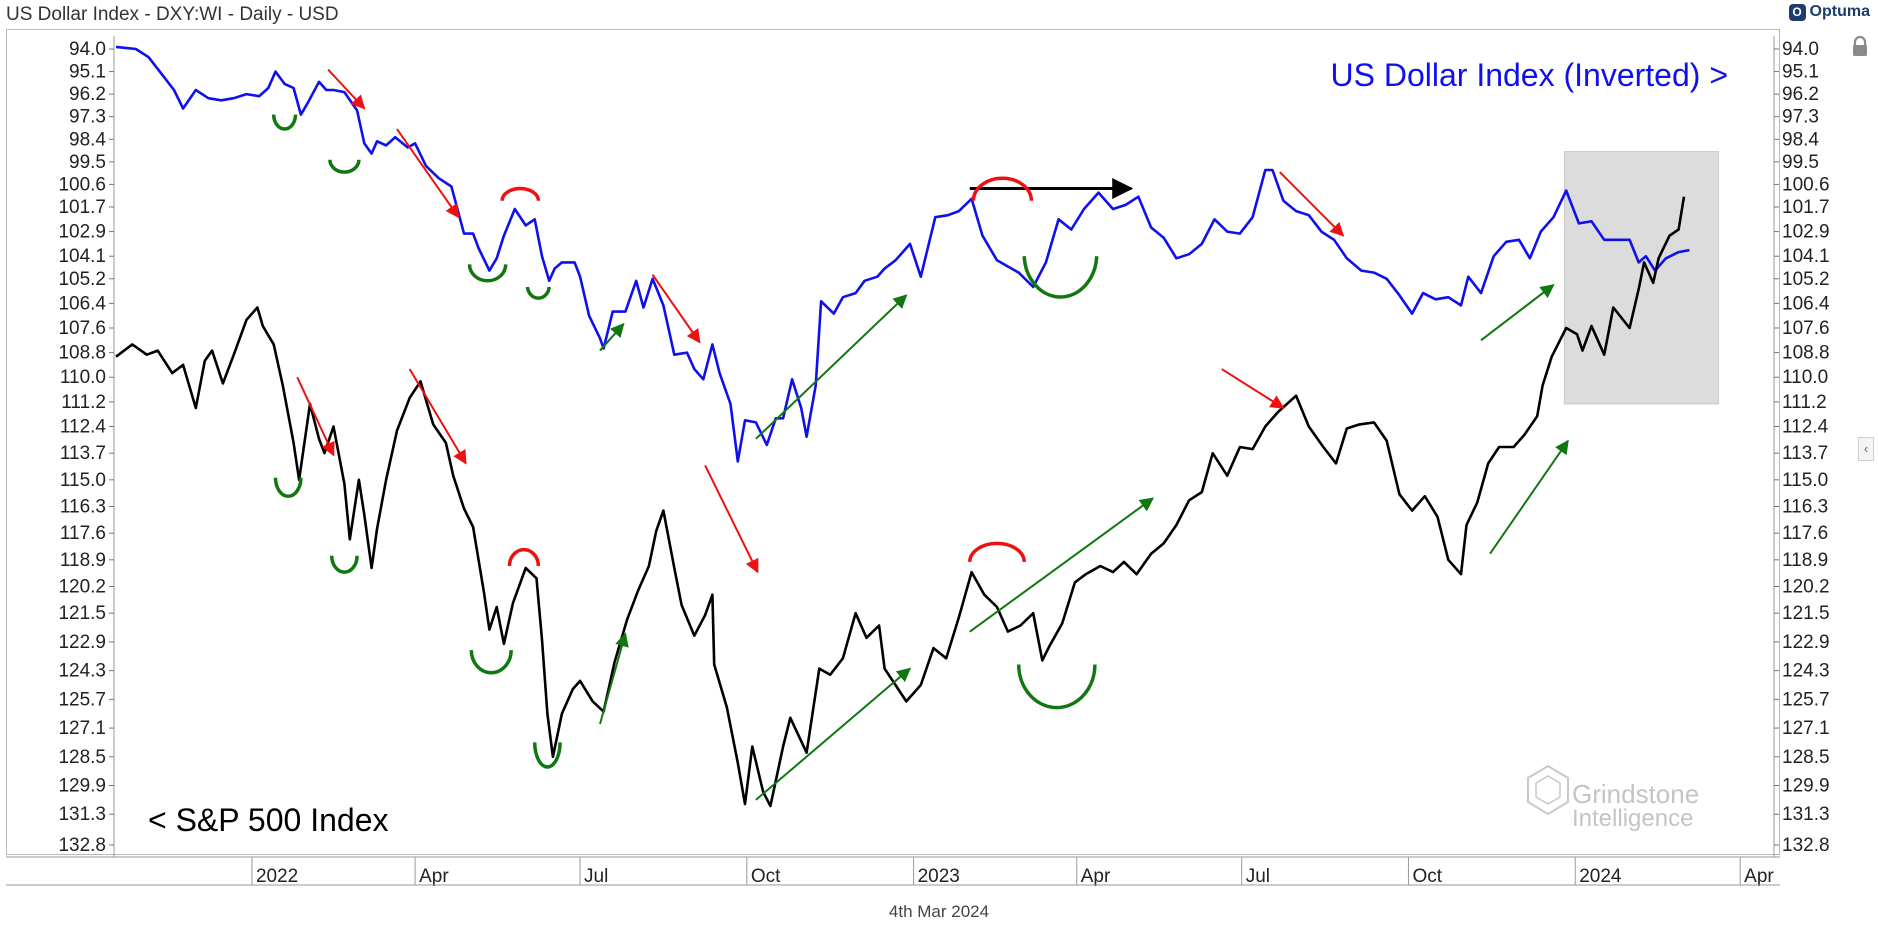 The height and width of the screenshot is (928, 1878). What do you see at coordinates (1800, 94) in the screenshot?
I see `y-tick-label-right: 96.2` at bounding box center [1800, 94].